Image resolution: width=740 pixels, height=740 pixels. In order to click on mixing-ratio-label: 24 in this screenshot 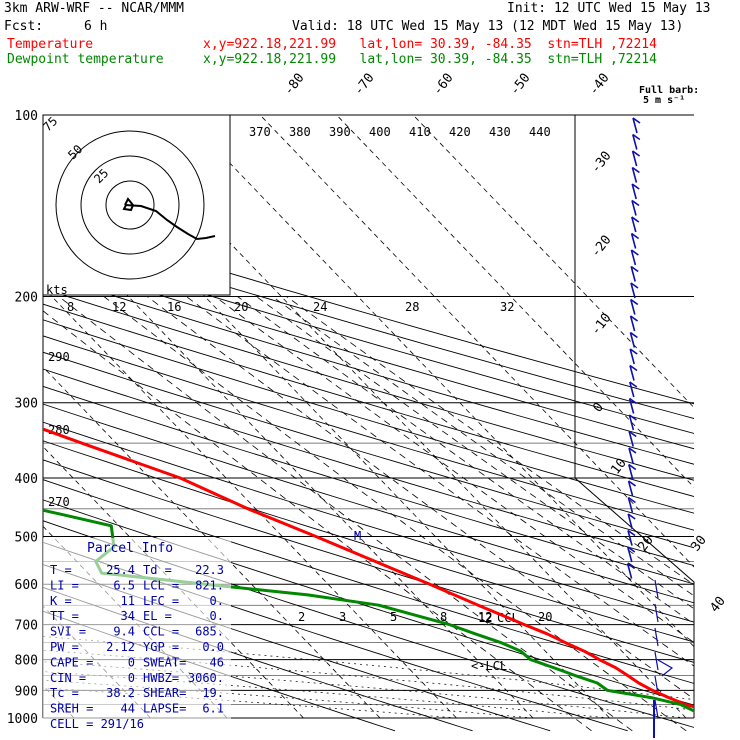, I will do `click(320, 307)`.